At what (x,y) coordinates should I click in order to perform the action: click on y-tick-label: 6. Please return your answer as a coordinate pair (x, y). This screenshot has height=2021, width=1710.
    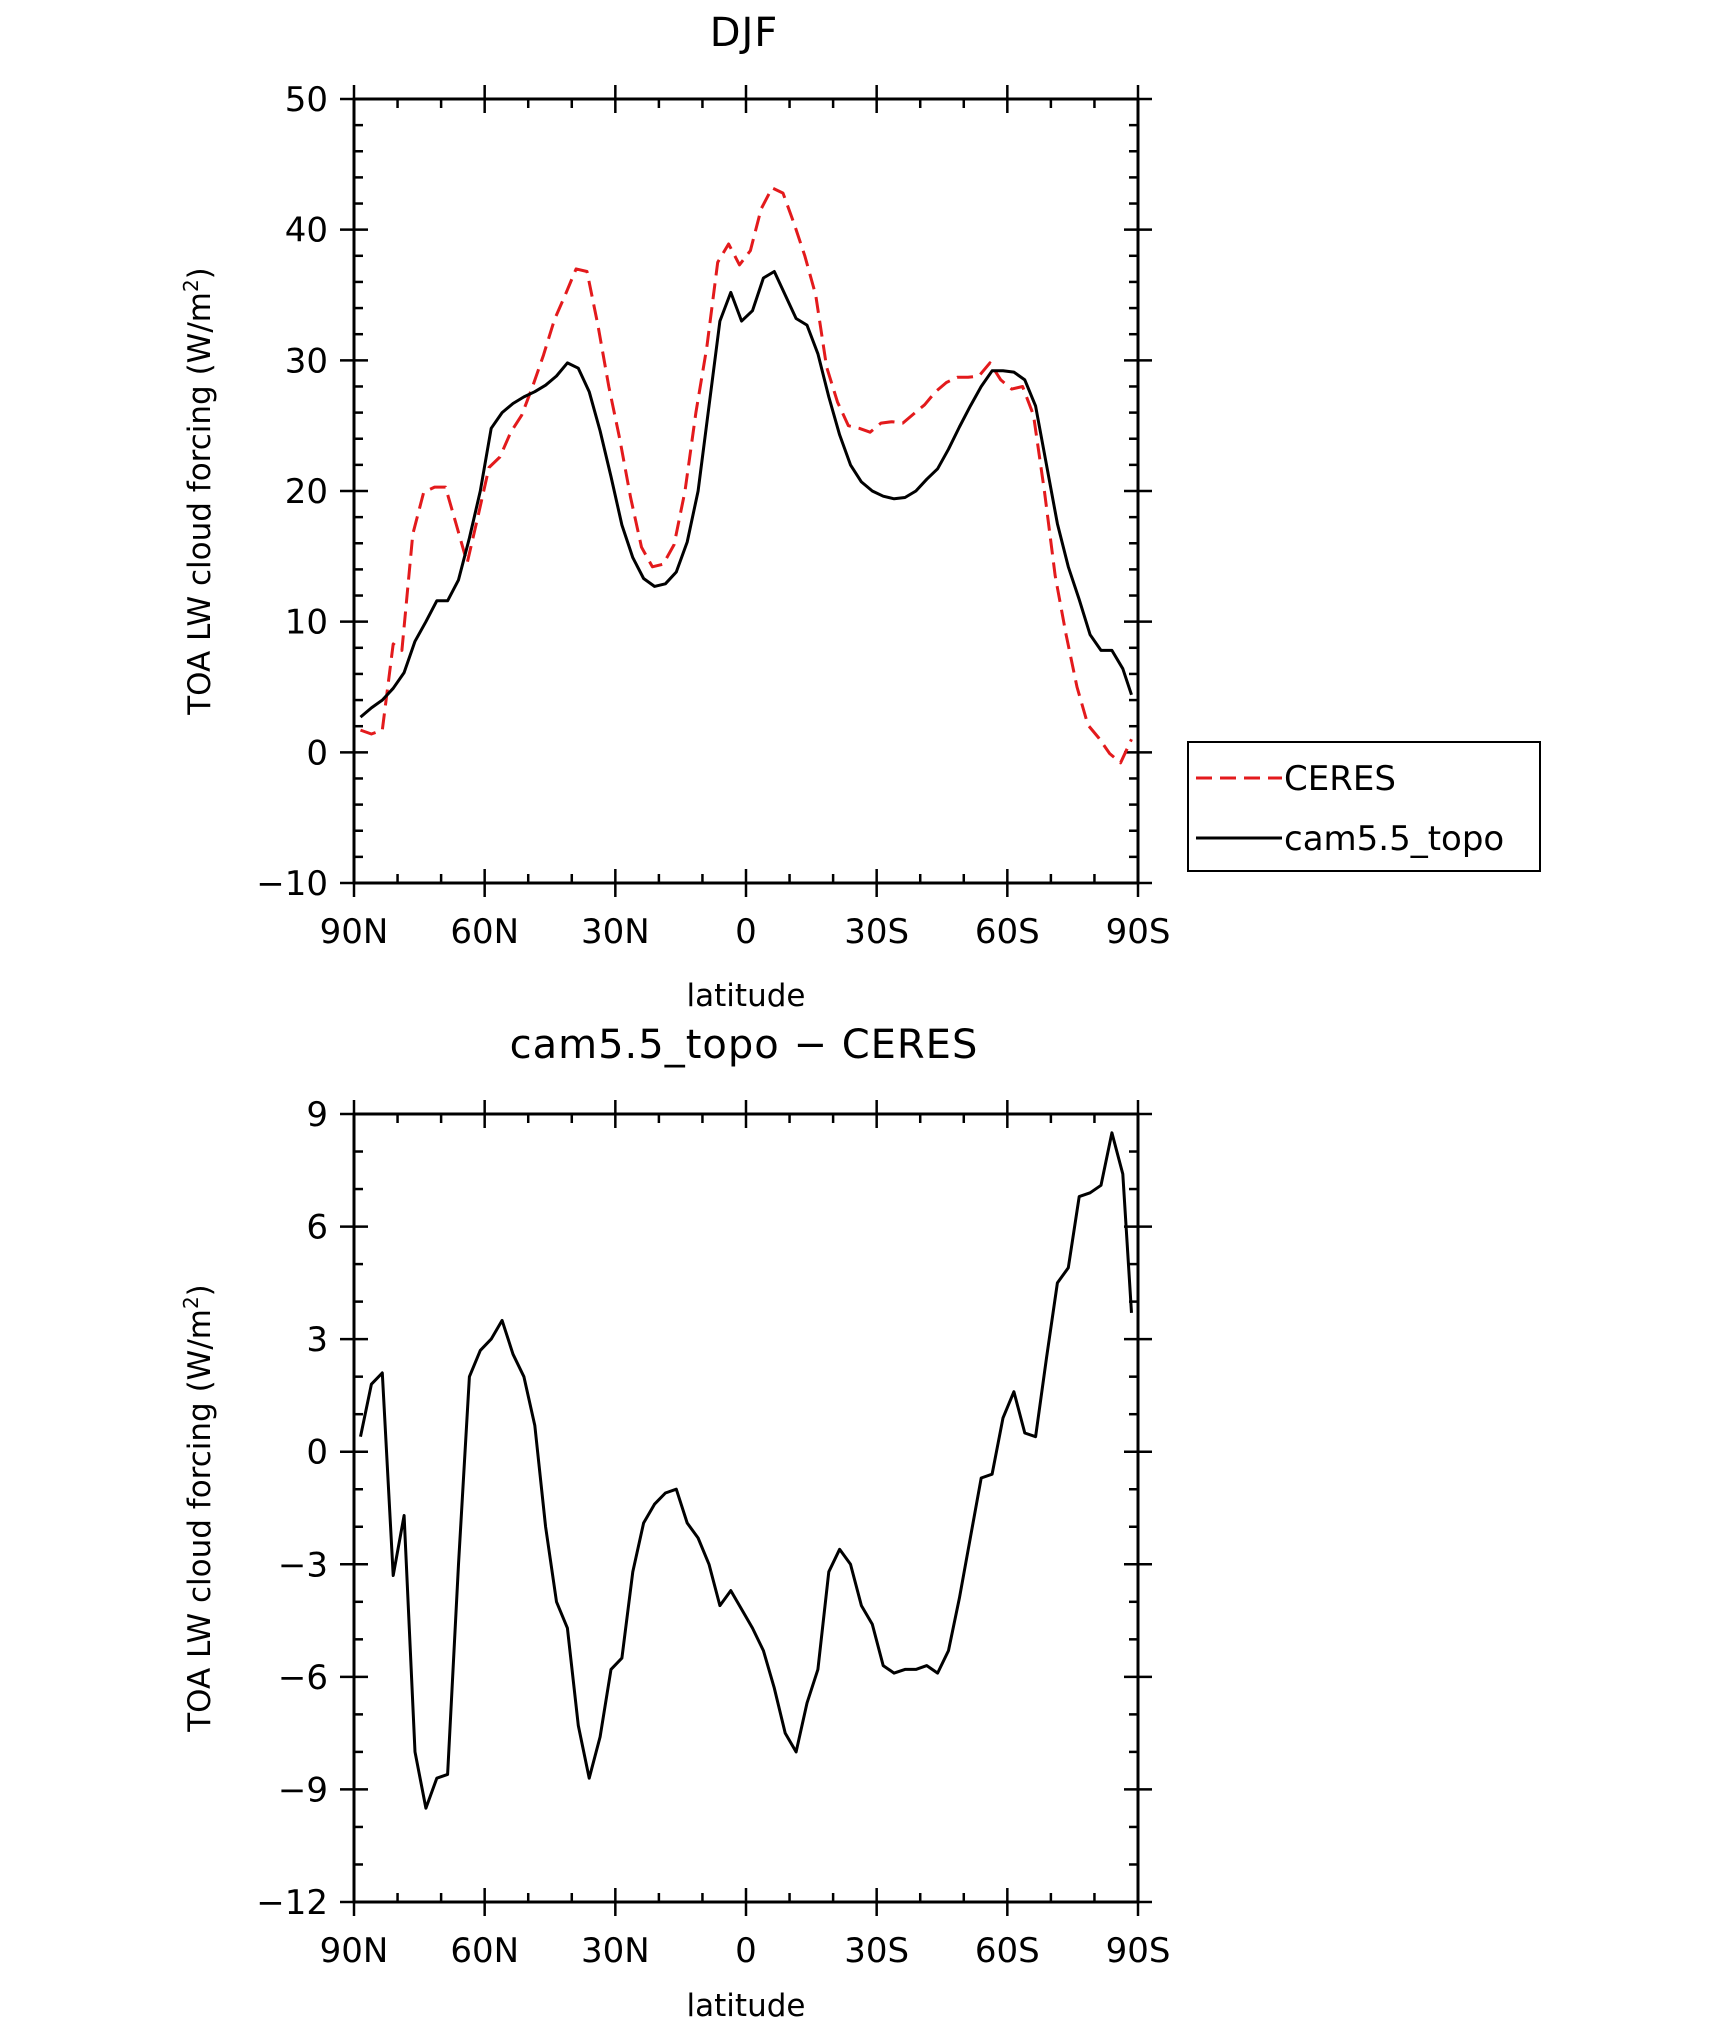
    Looking at the image, I should click on (317, 1228).